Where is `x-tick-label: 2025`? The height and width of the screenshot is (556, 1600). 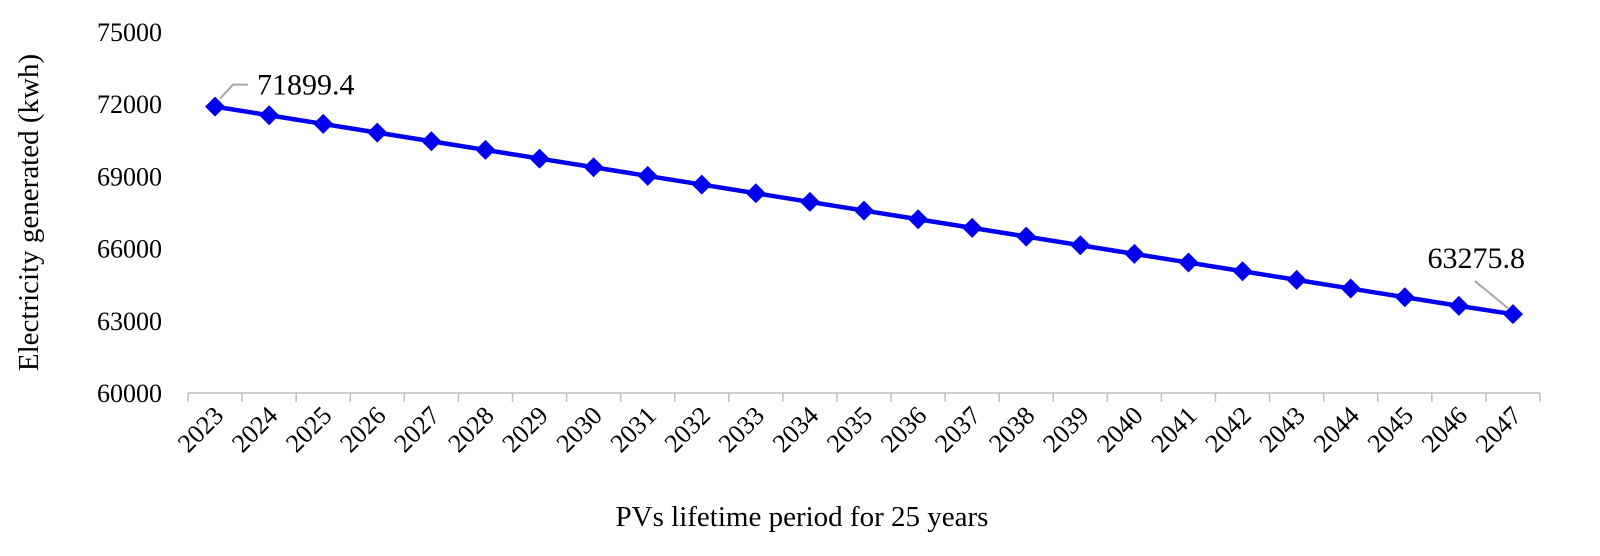
x-tick-label: 2025 is located at coordinates (308, 429).